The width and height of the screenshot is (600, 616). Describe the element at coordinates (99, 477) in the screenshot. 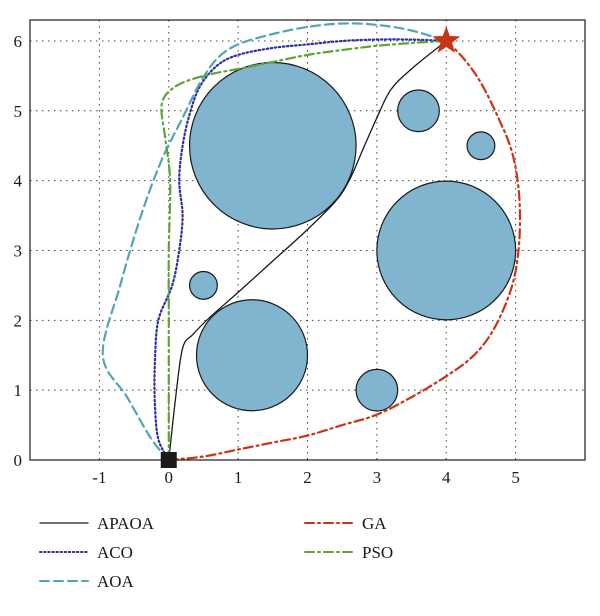

I see `x-tick-label-0: -1` at that location.